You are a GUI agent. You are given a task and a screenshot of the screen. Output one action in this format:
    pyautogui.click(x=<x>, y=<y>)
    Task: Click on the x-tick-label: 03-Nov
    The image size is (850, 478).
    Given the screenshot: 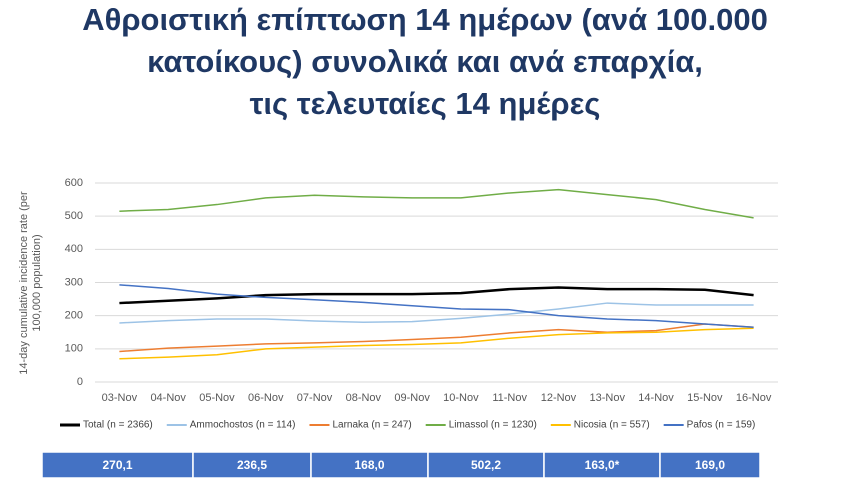 What is the action you would take?
    pyautogui.click(x=120, y=398)
    